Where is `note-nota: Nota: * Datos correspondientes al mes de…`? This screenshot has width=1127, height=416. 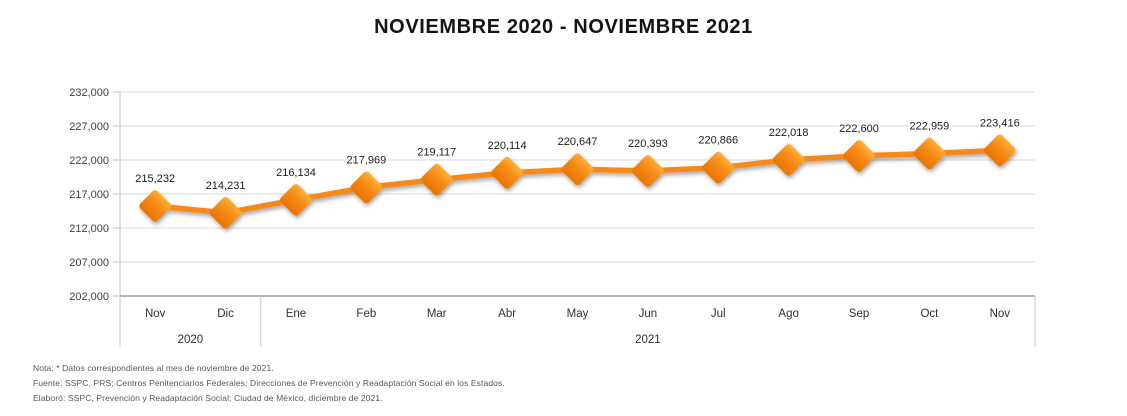
note-nota: Nota: * Datos correspondientes al mes de… is located at coordinates (153, 368).